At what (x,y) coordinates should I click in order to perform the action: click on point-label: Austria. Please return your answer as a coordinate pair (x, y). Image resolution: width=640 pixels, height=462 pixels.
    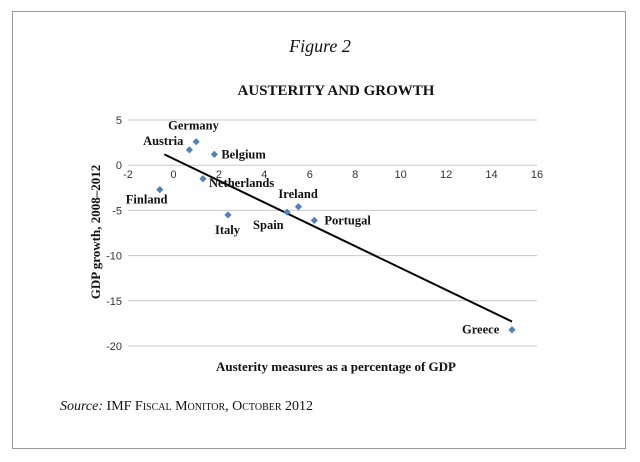
    Looking at the image, I should click on (163, 141).